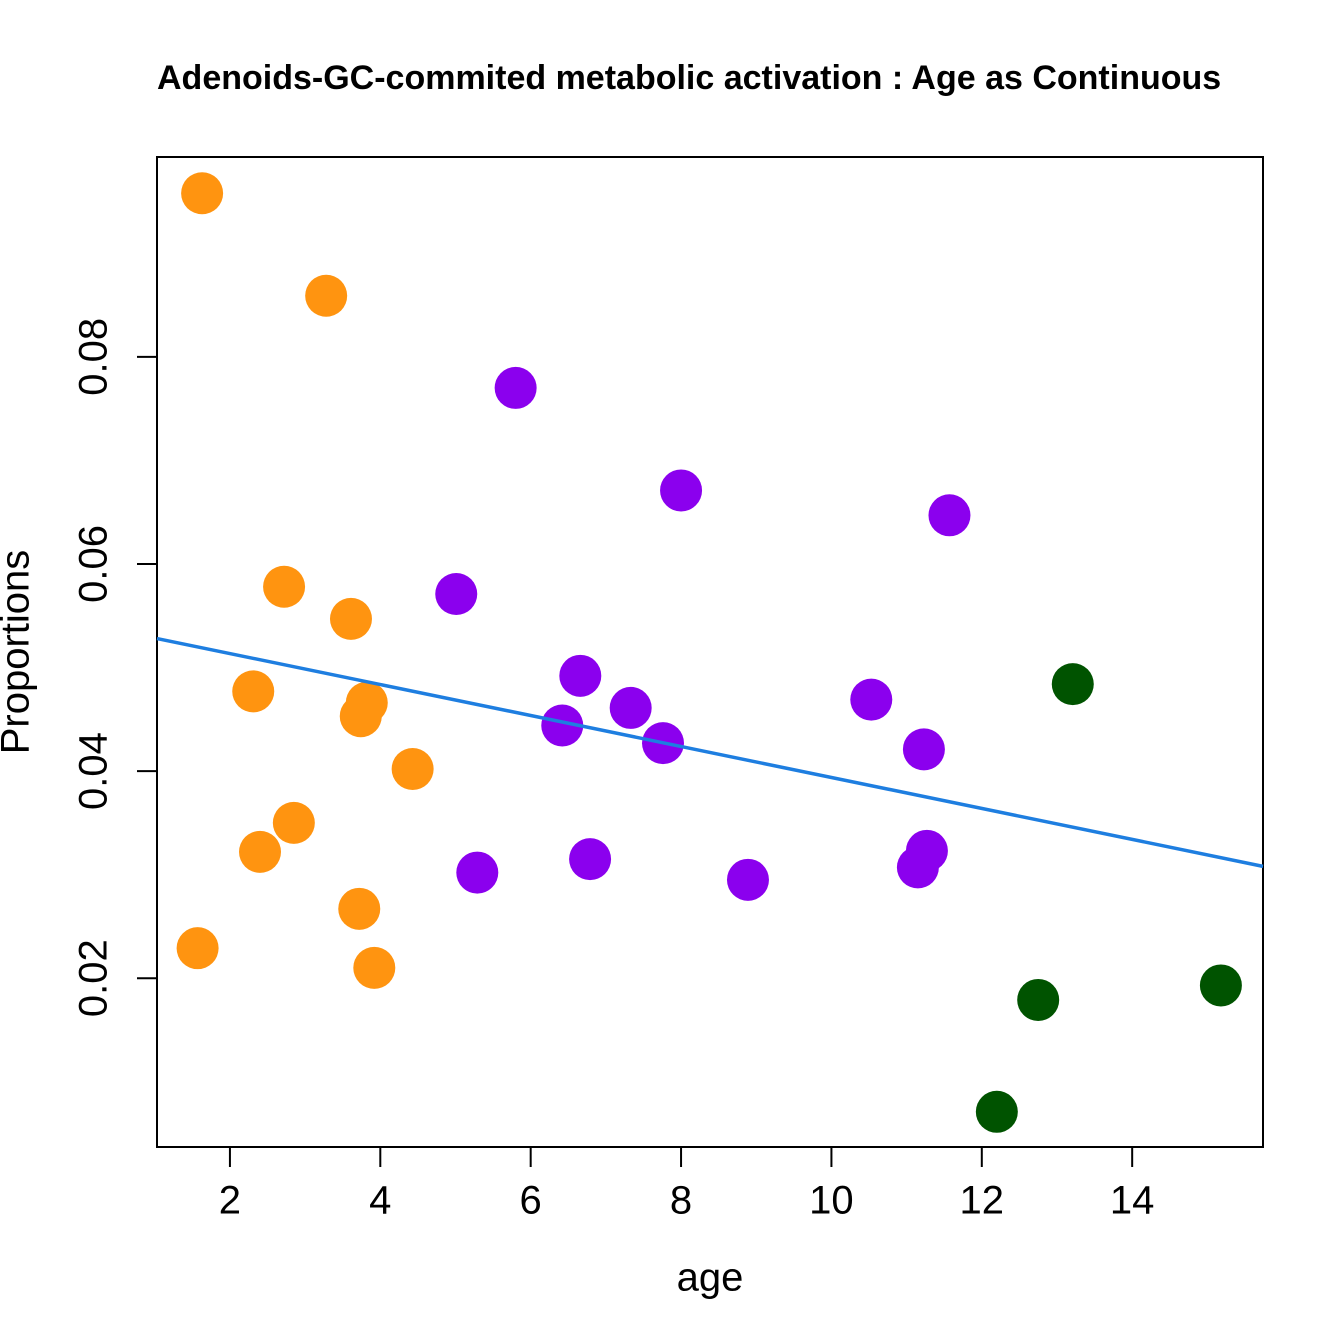  Describe the element at coordinates (982, 1201) in the screenshot. I see `x-tick-label: 12` at that location.